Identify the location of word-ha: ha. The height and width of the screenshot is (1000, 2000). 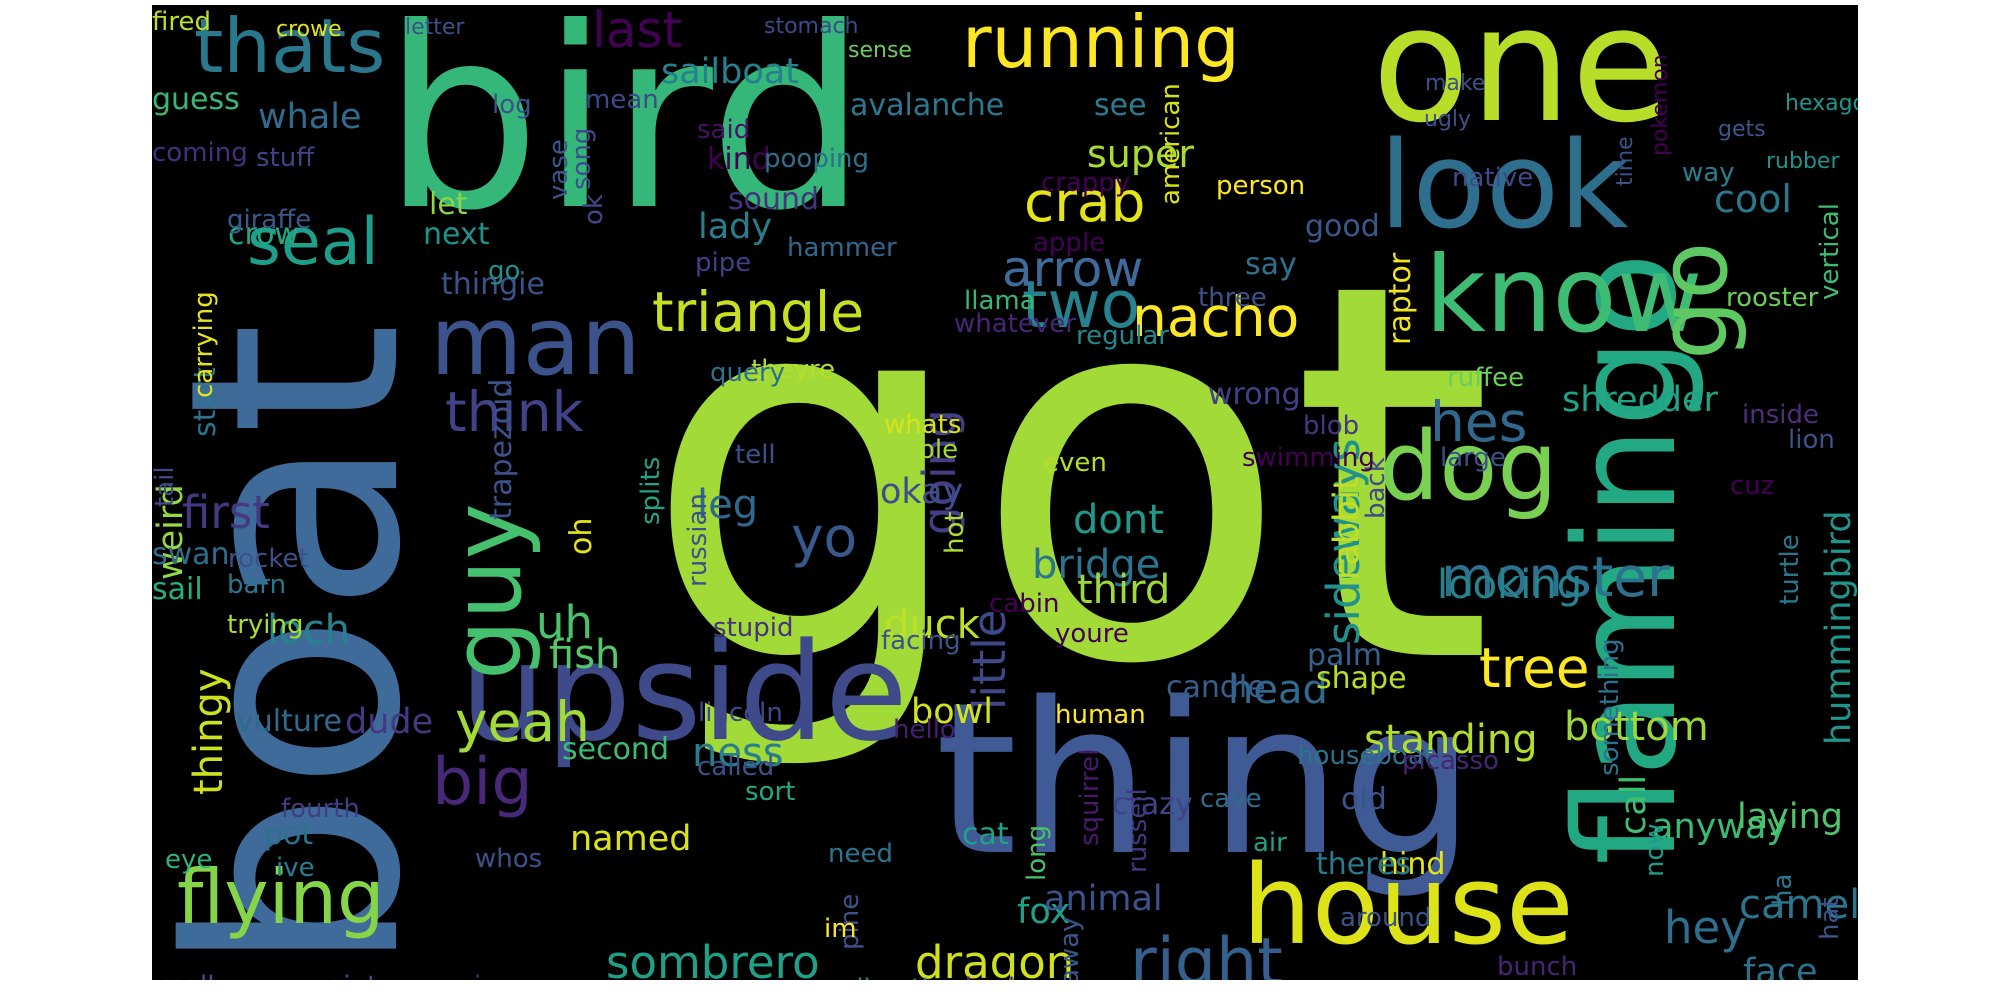
(1783, 889).